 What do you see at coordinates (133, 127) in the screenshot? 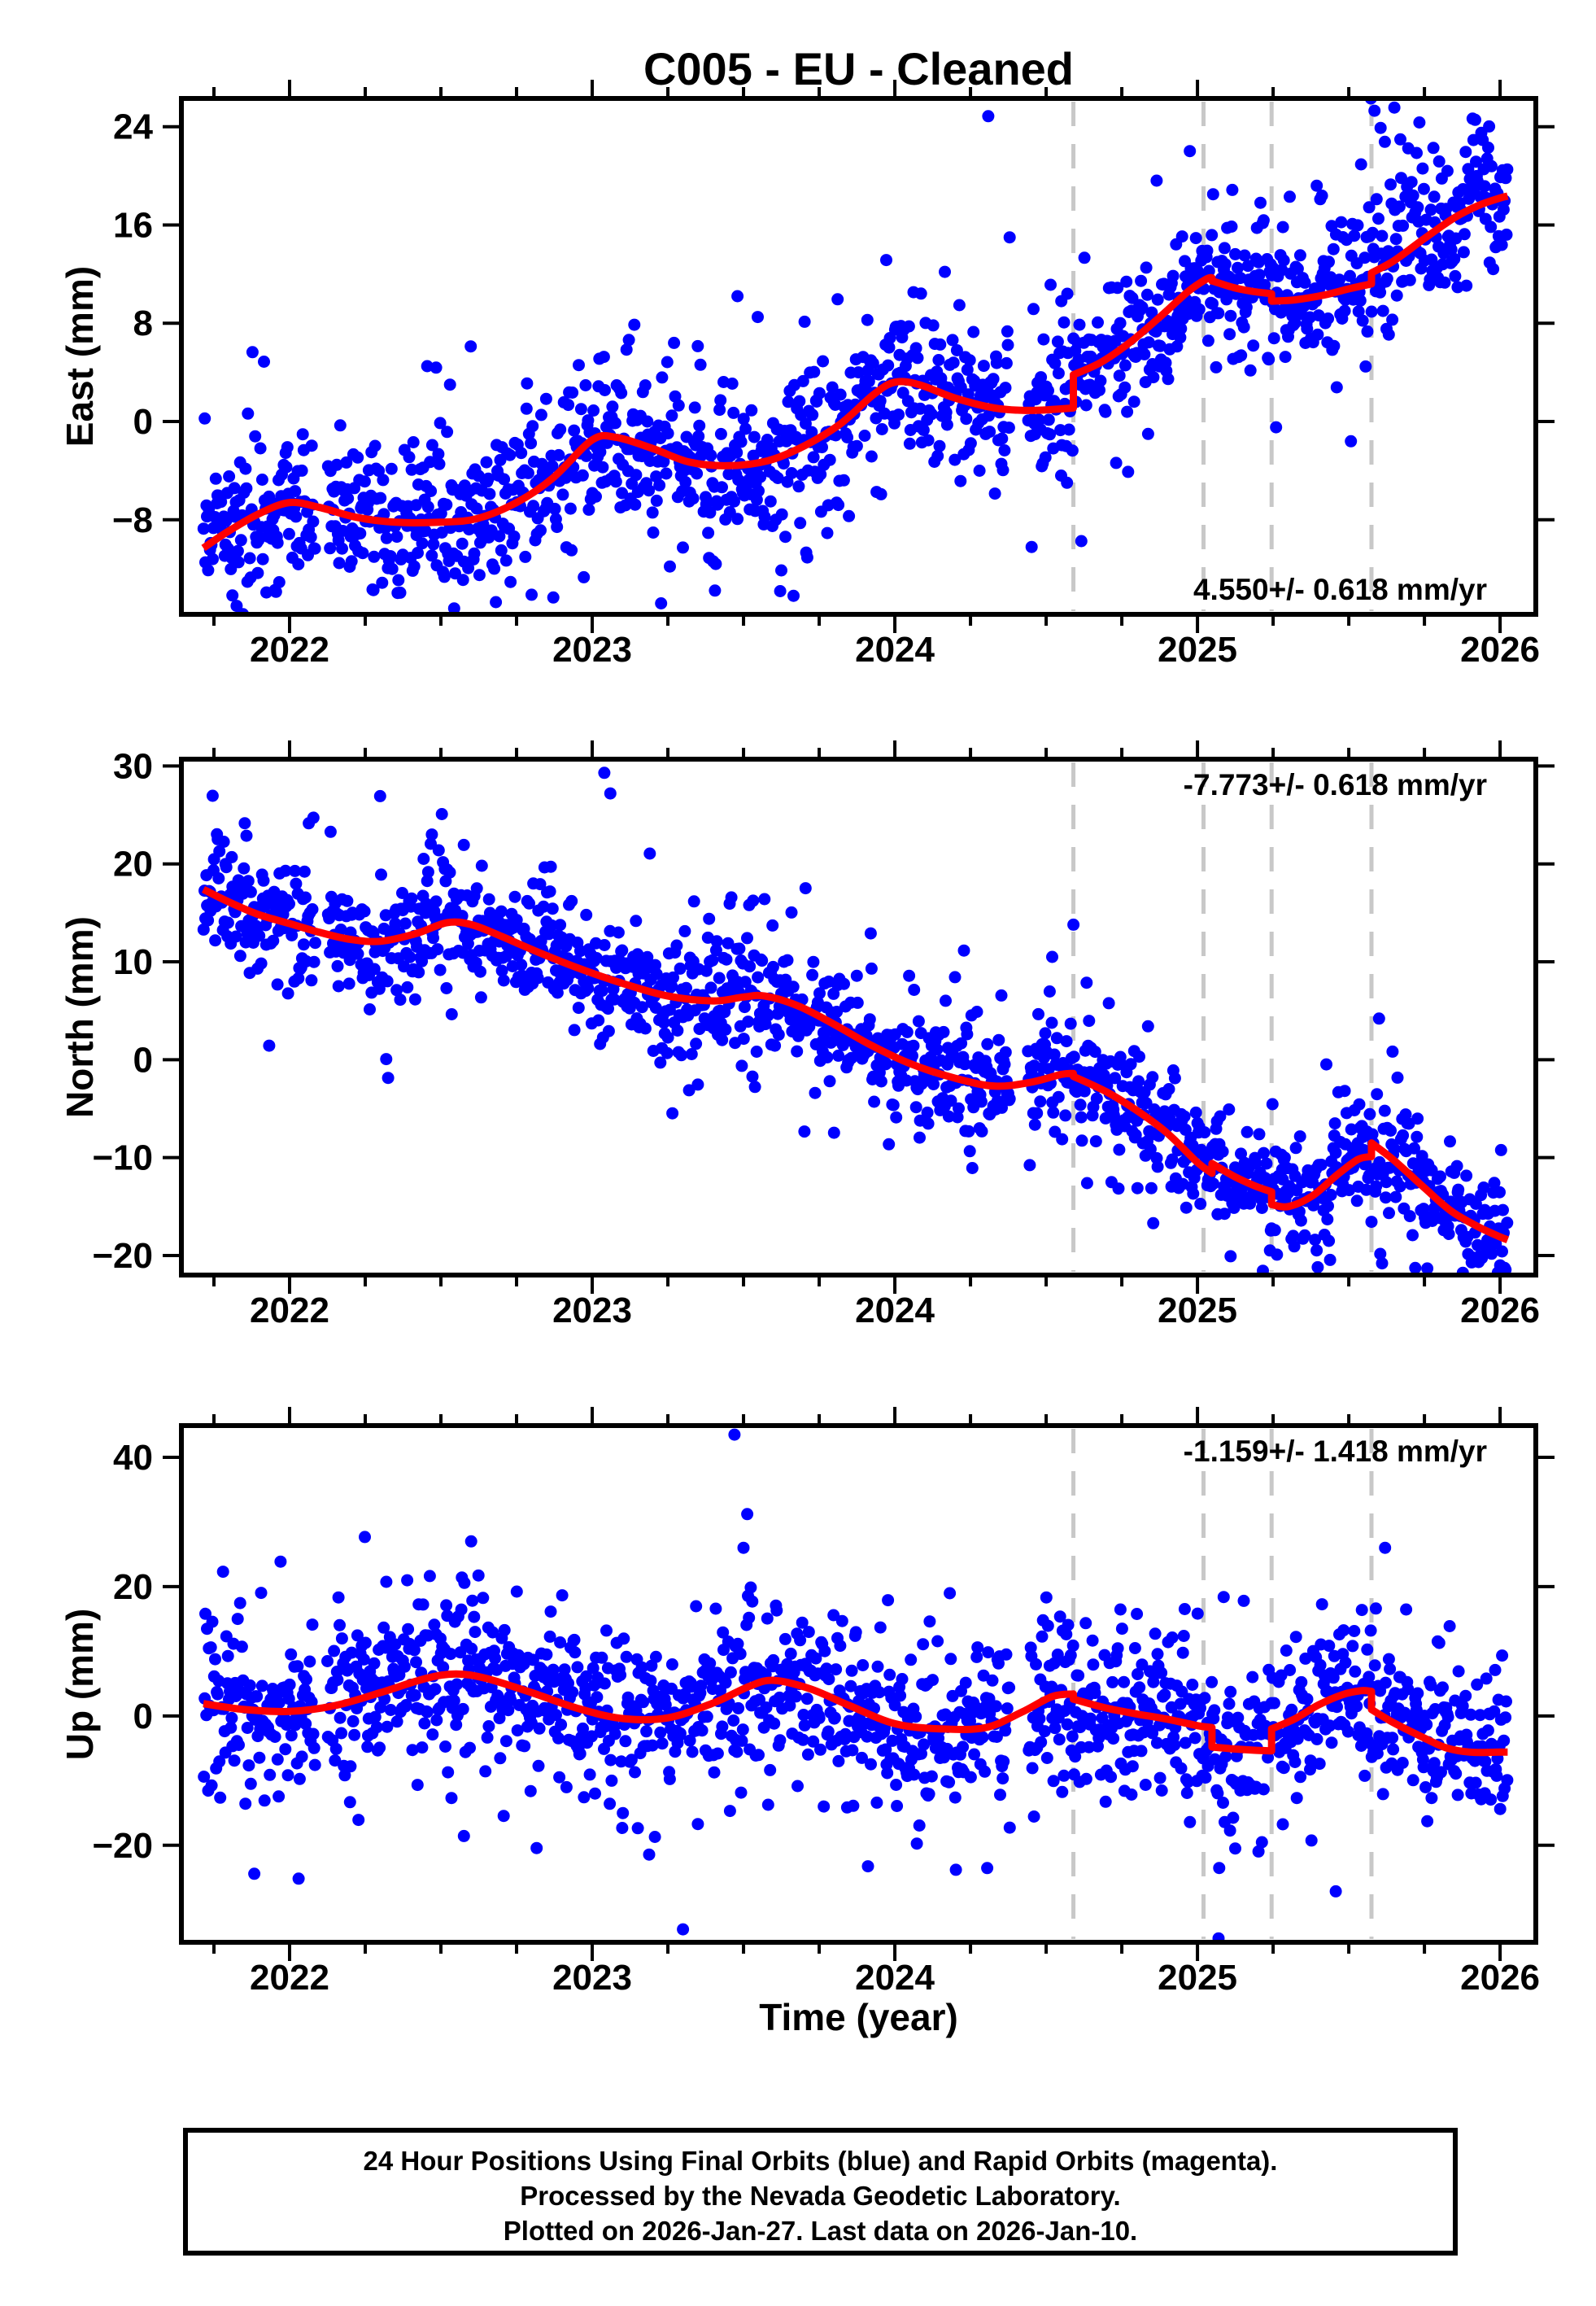
I see `y-tick-label: 24` at bounding box center [133, 127].